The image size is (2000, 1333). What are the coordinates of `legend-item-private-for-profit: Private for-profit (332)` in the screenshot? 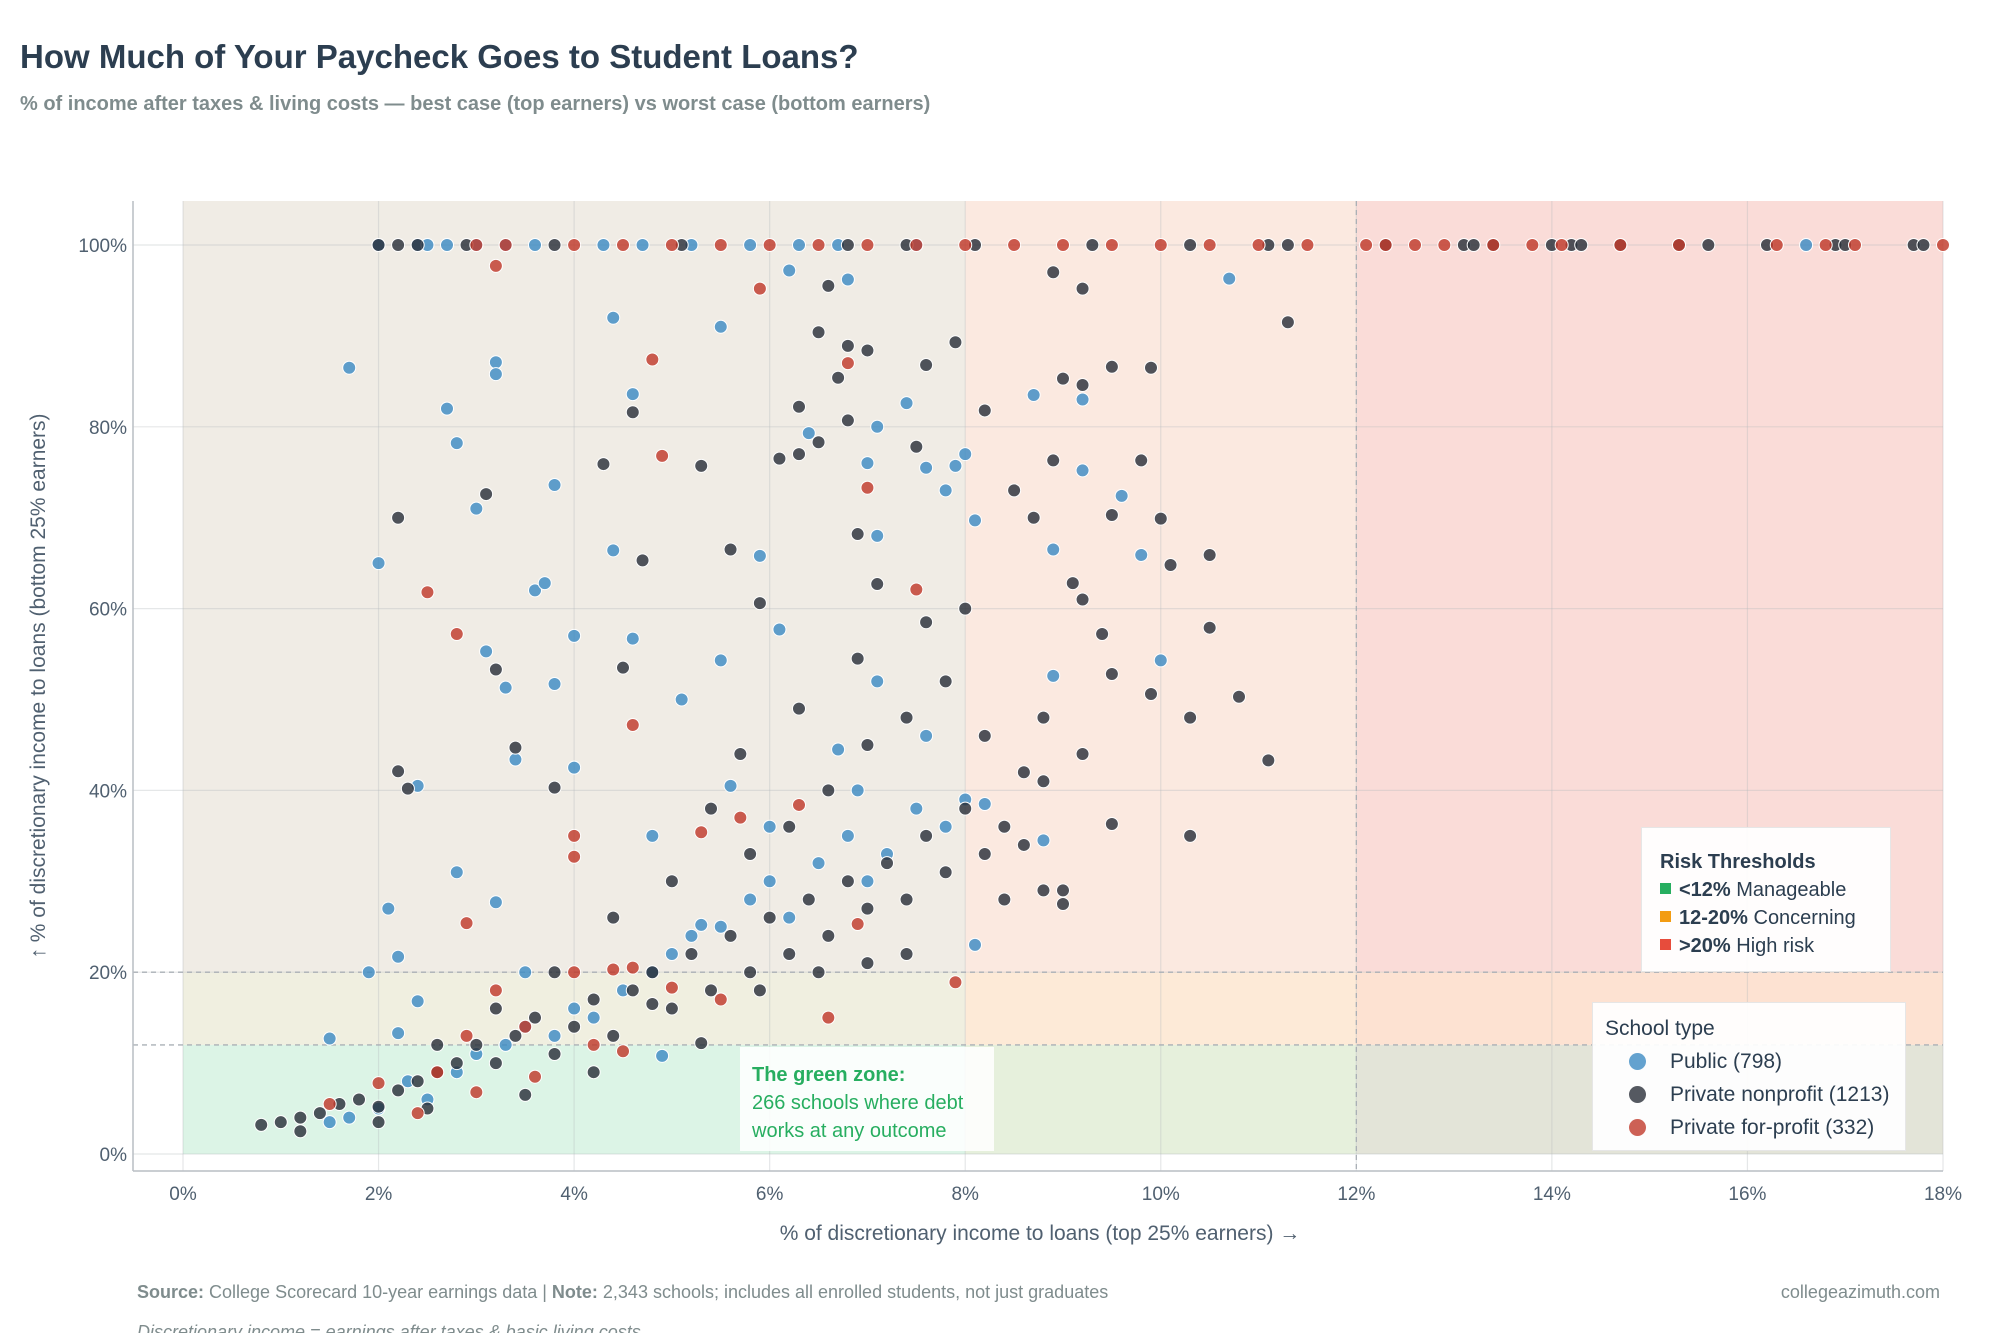 It's located at (1749, 1127).